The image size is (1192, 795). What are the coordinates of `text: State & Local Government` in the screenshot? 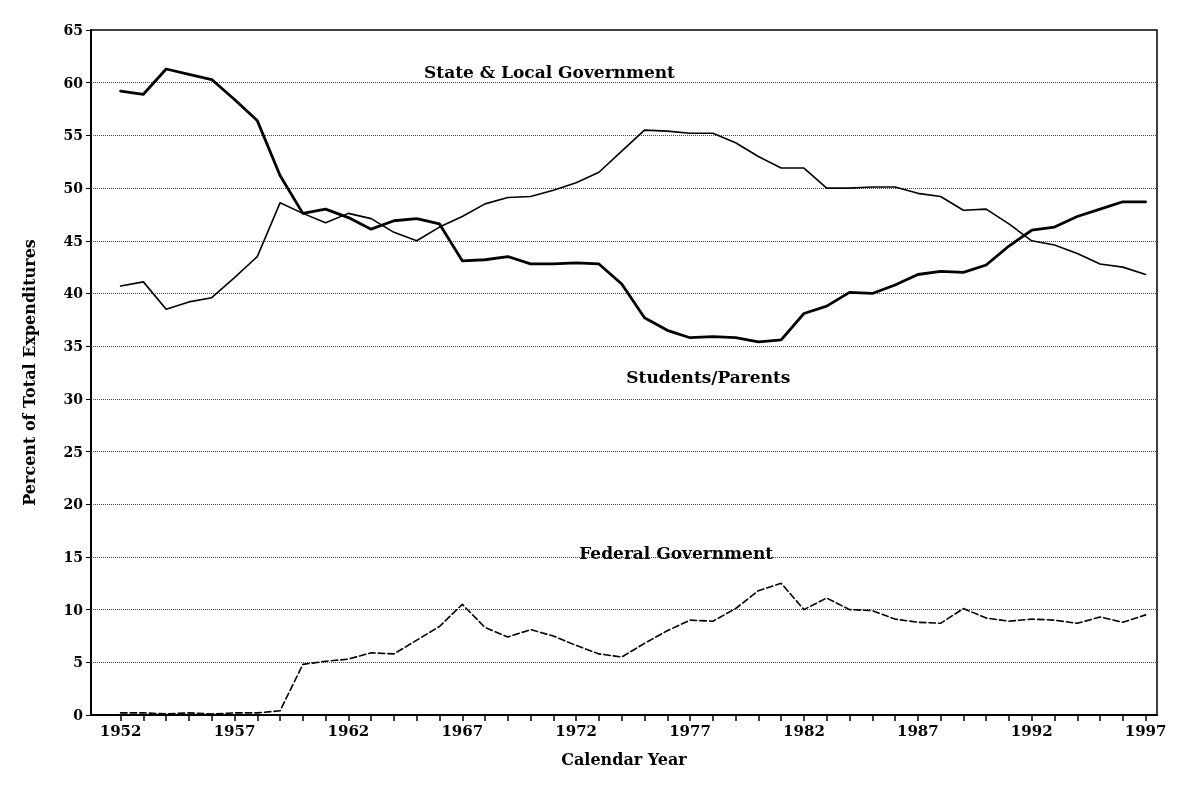 It's located at (550, 72).